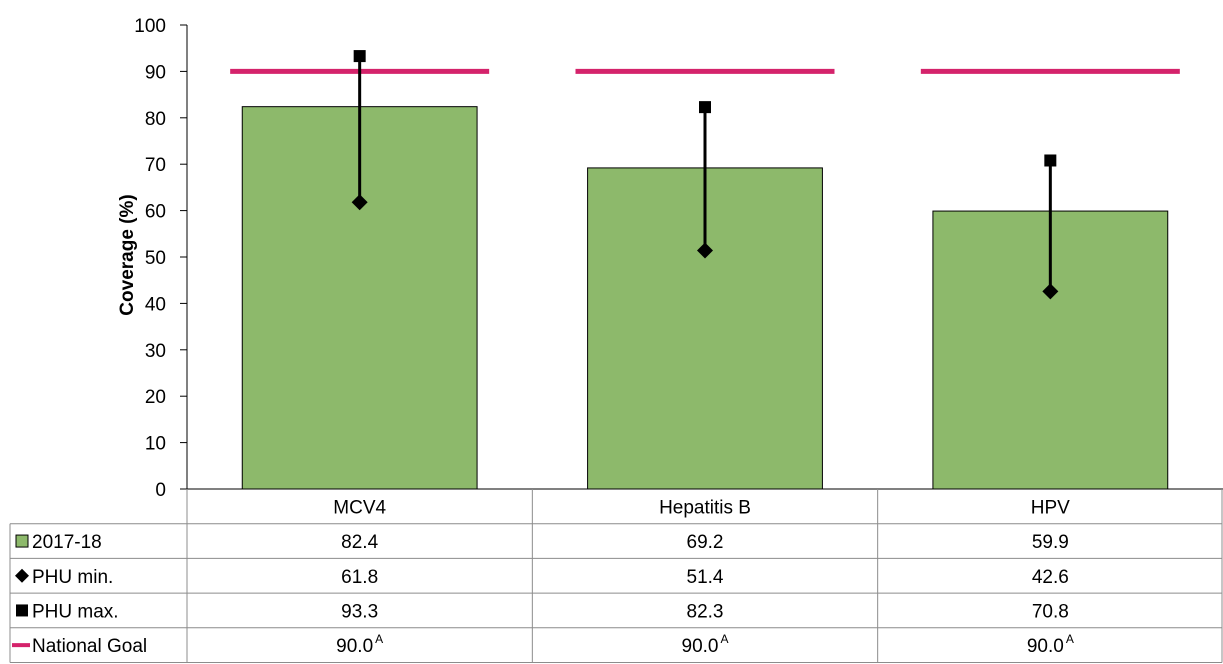 Image resolution: width=1223 pixels, height=664 pixels. Describe the element at coordinates (705, 107) in the screenshot. I see `max-marker-hepatitis-b` at that location.